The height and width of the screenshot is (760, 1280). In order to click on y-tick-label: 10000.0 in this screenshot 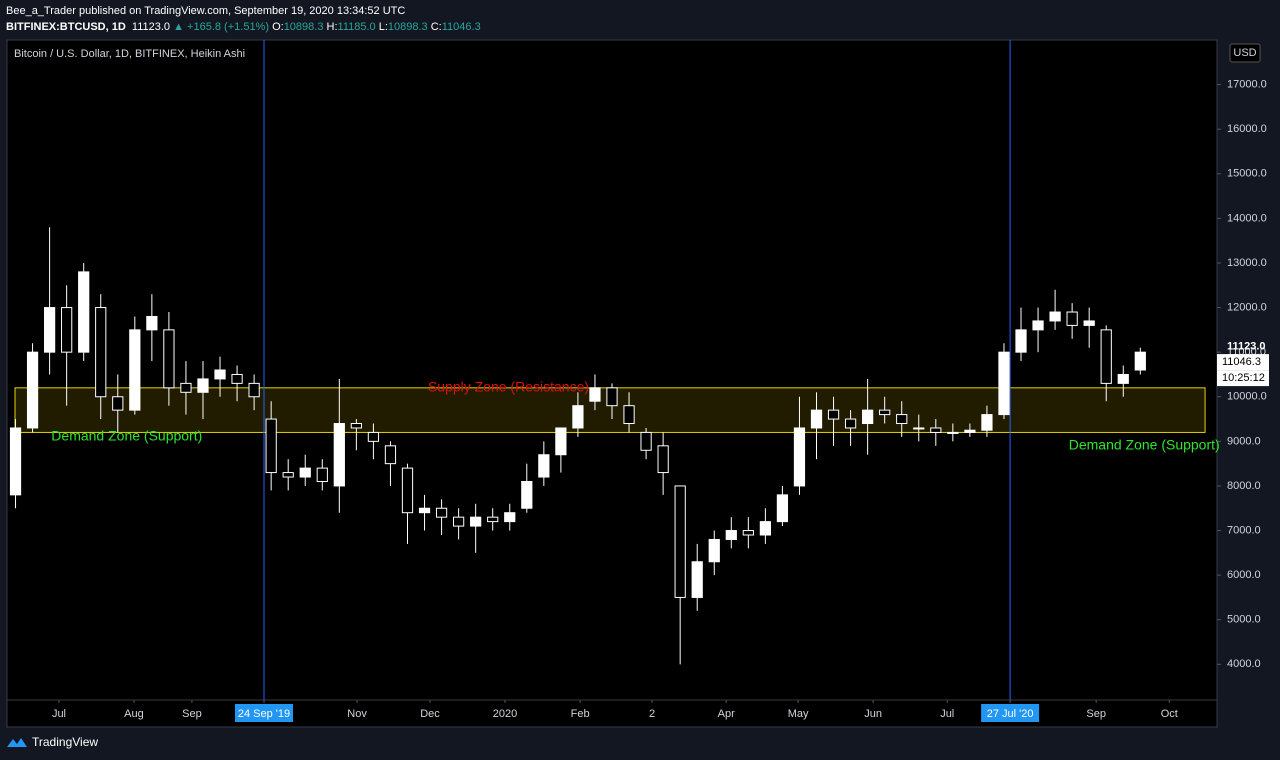, I will do `click(1247, 397)`.